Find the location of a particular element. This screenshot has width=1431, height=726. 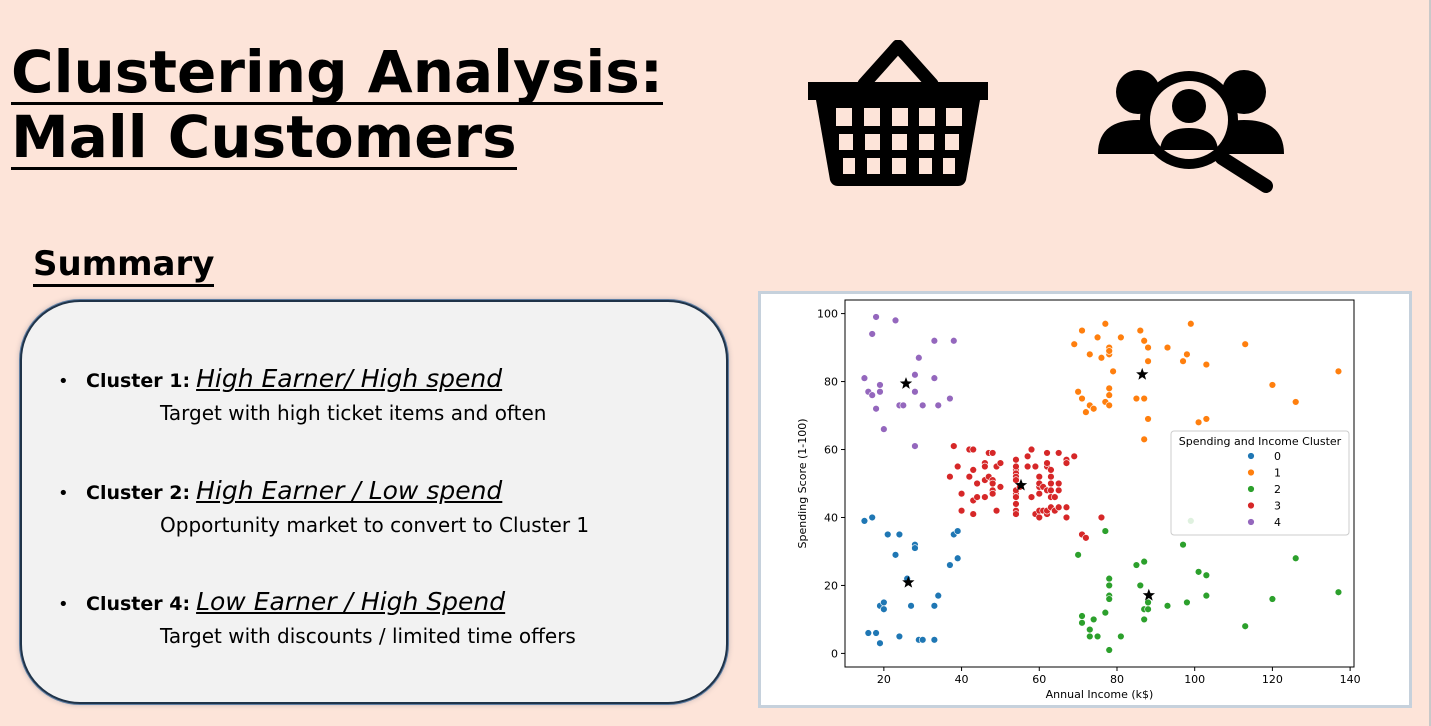

x-axis-label: Annual Income (k$) is located at coordinates (1100, 694).